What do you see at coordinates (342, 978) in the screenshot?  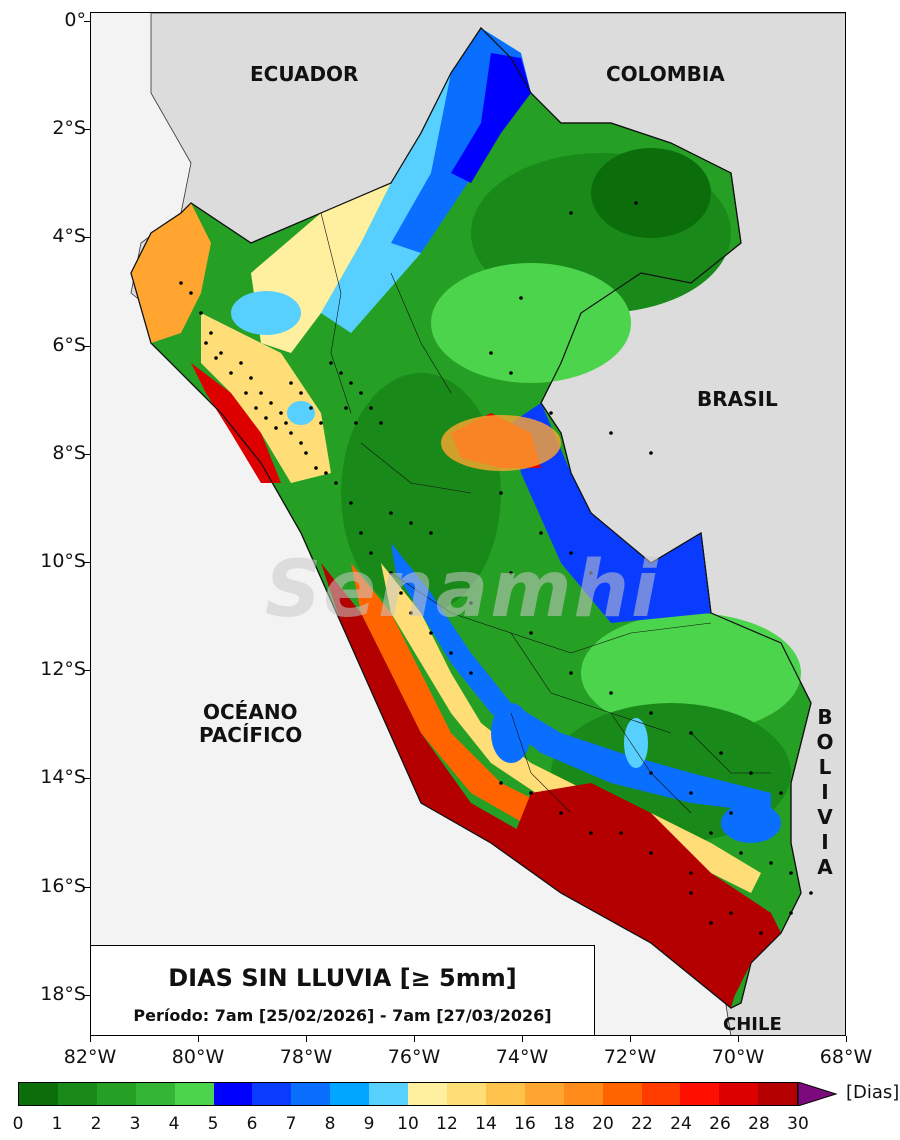 I see `map-title: DIAS SIN LLUVIA [≥ 5mm]` at bounding box center [342, 978].